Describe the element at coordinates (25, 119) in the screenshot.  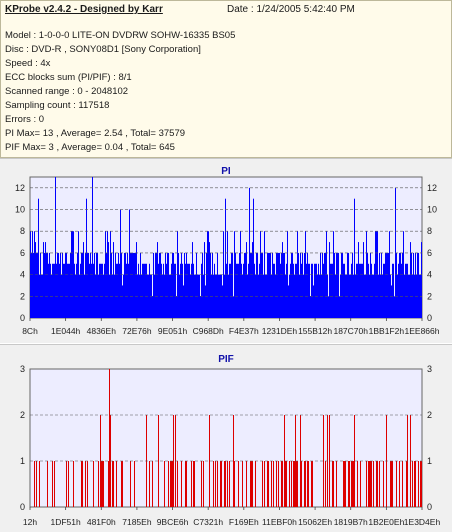
I see `errors-line: Errors : 0` at that location.